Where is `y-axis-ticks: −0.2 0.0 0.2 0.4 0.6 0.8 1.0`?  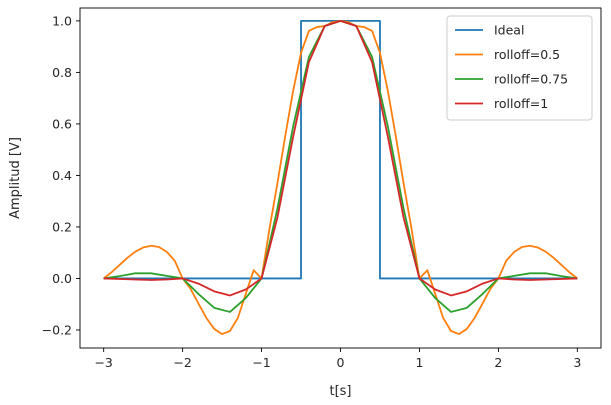
y-axis-ticks: −0.2 0.0 0.2 0.4 0.6 0.8 1.0 is located at coordinates (61, 175).